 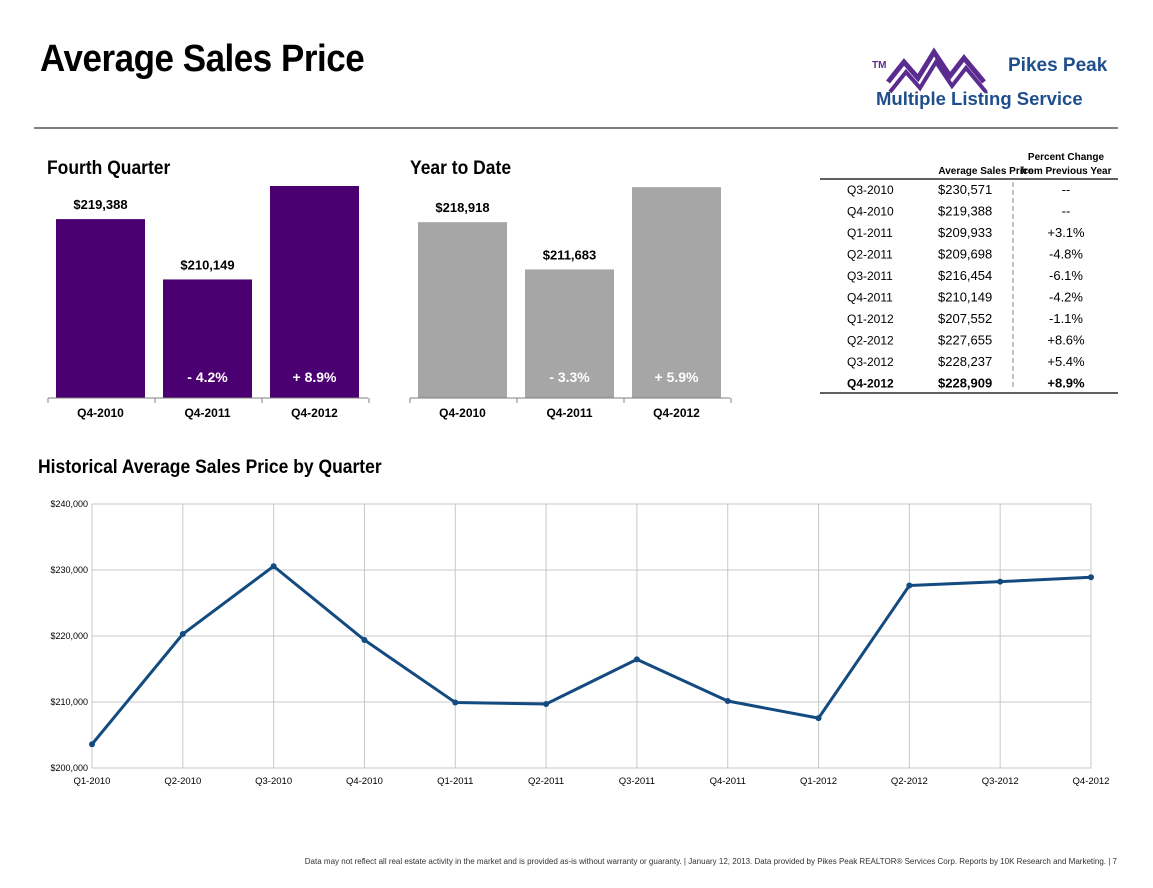 What do you see at coordinates (677, 377) in the screenshot?
I see `bar-change-label: + 5.9%` at bounding box center [677, 377].